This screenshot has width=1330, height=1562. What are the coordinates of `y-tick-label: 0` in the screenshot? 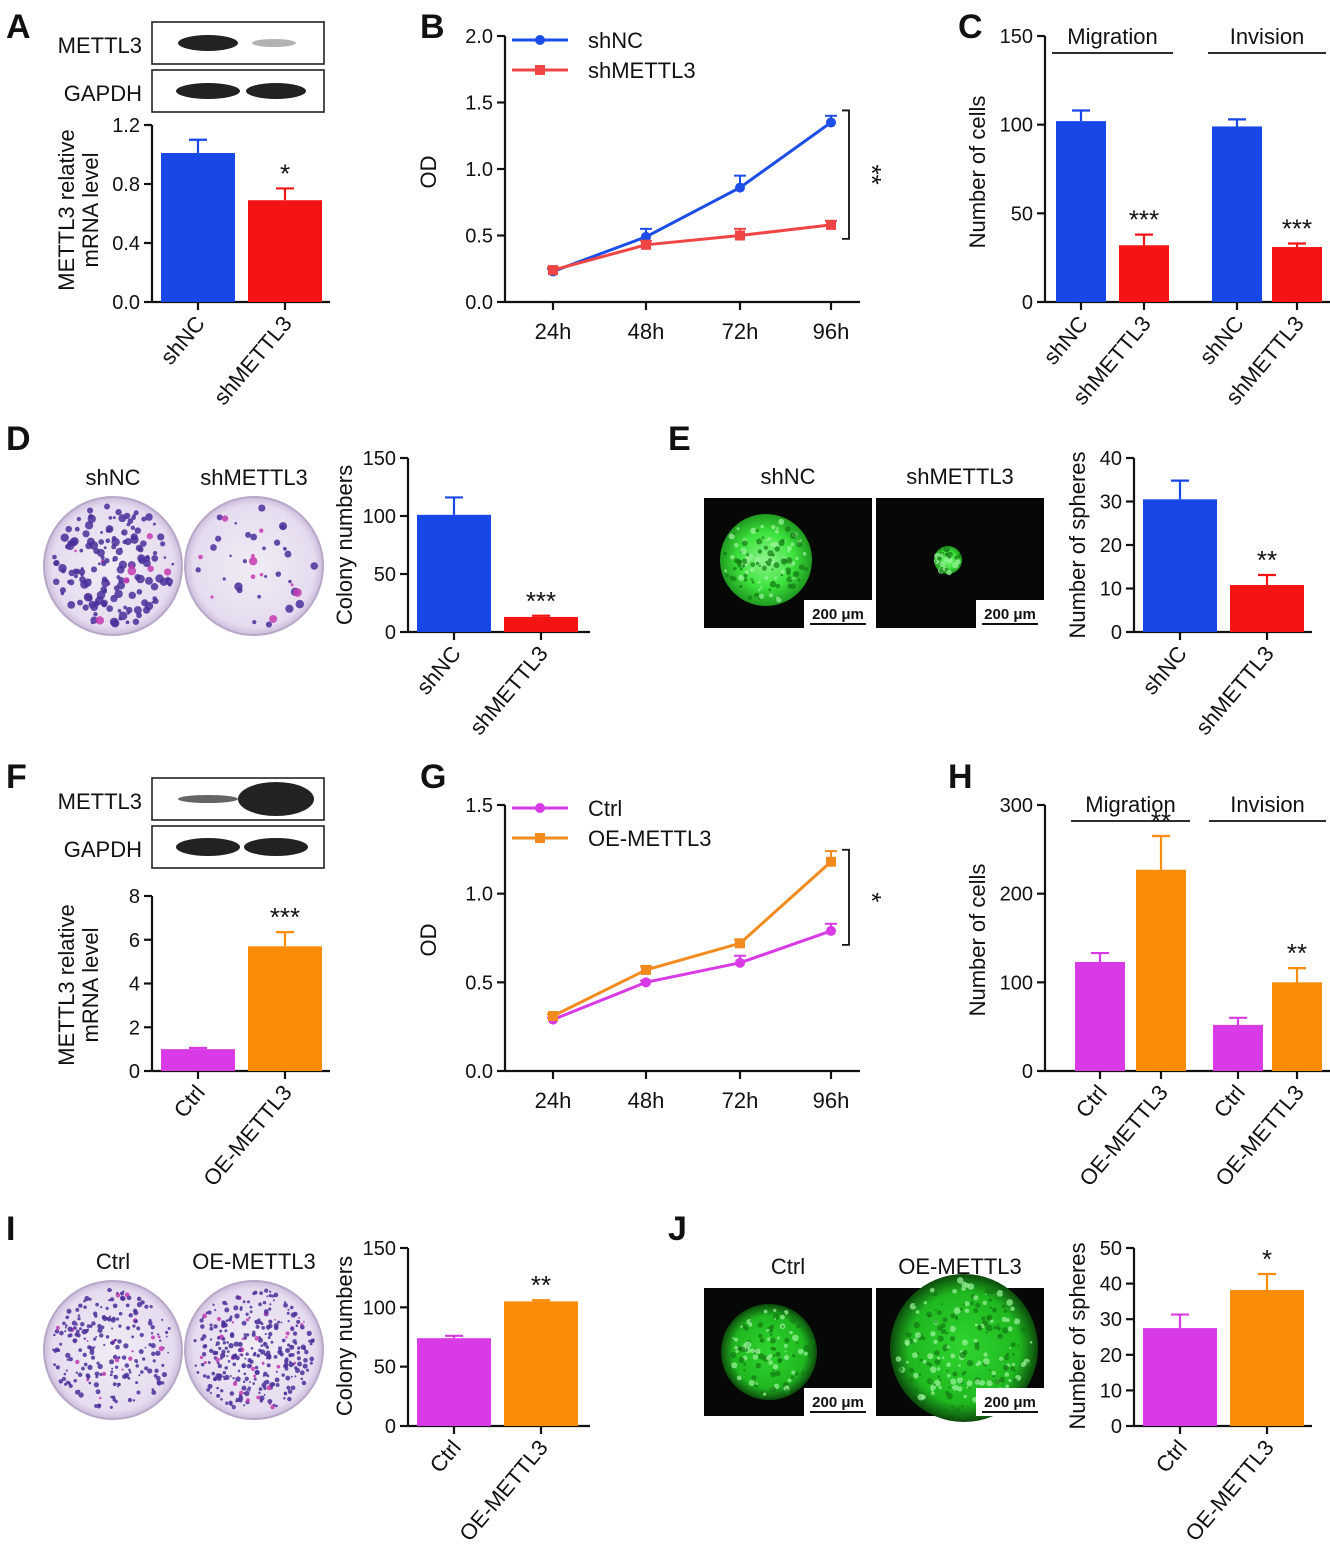 It's located at (1027, 303).